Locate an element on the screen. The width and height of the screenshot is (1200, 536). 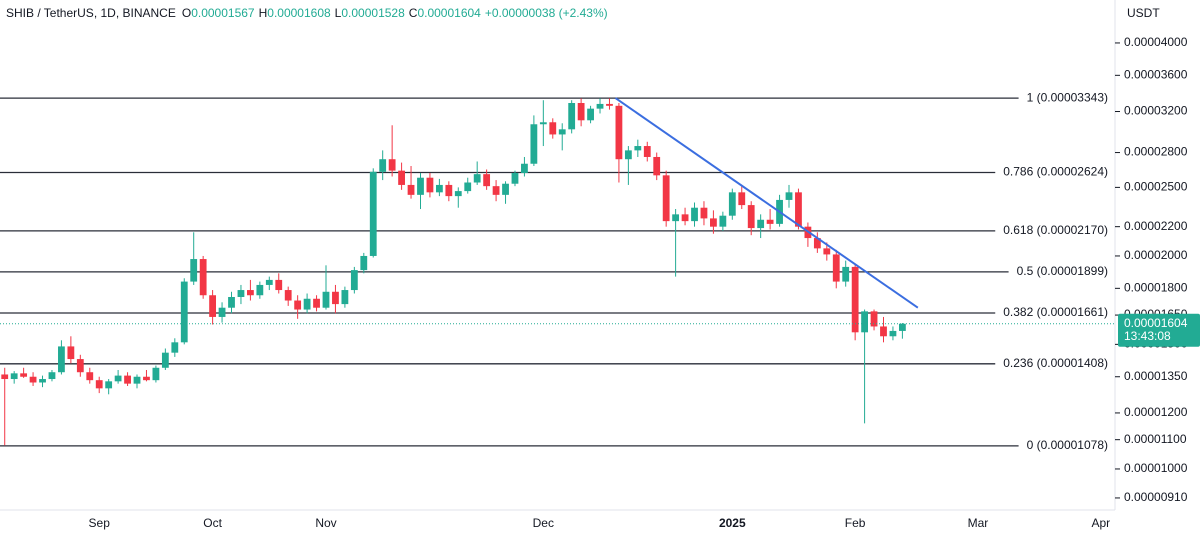
fib-label: 0.5 (0.00001899) is located at coordinates (1062, 271).